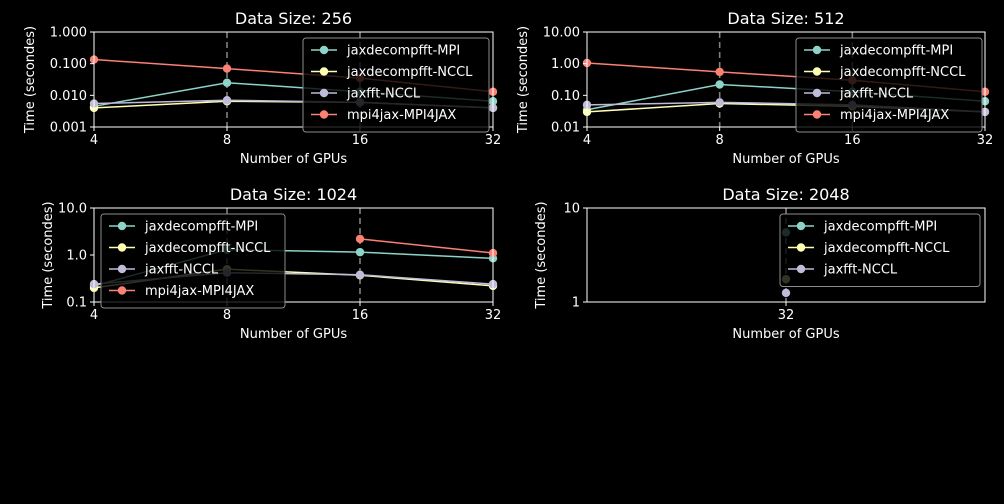  What do you see at coordinates (426, 246) in the screenshot?
I see `series-line-mpi4jax-MPI4JAX` at bounding box center [426, 246].